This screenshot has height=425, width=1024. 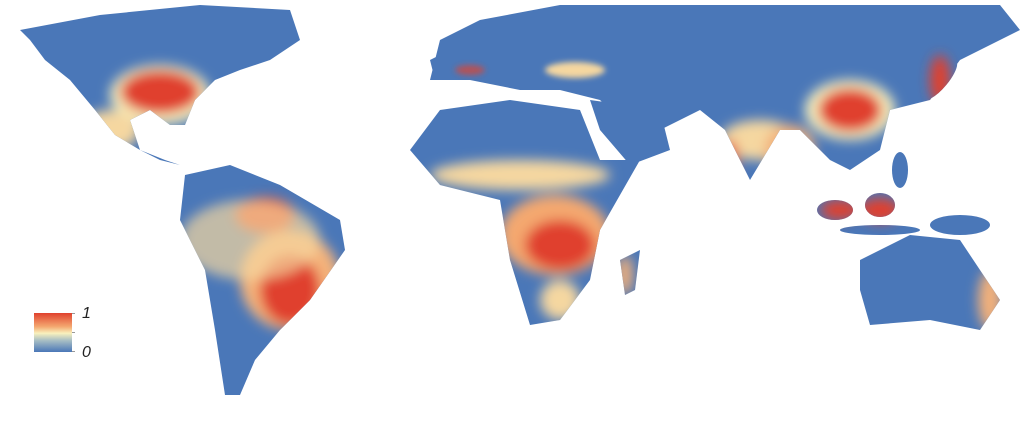 I want to click on legend-max-label: 1, so click(x=86, y=313).